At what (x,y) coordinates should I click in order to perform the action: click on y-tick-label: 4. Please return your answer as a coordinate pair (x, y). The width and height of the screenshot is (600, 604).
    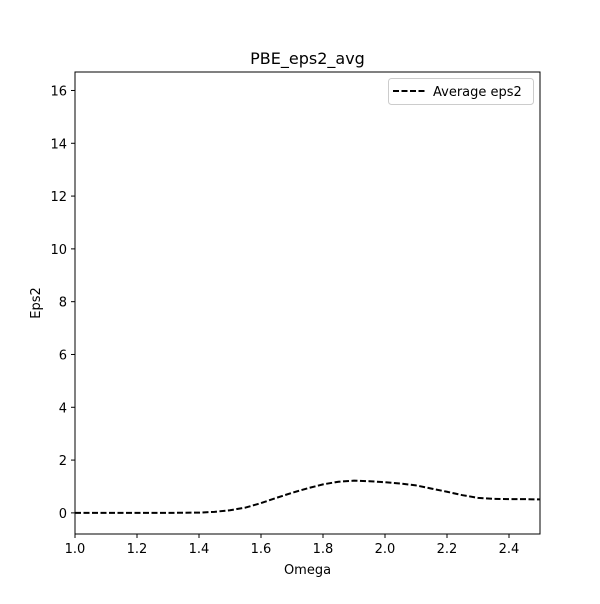
    Looking at the image, I should click on (63, 408).